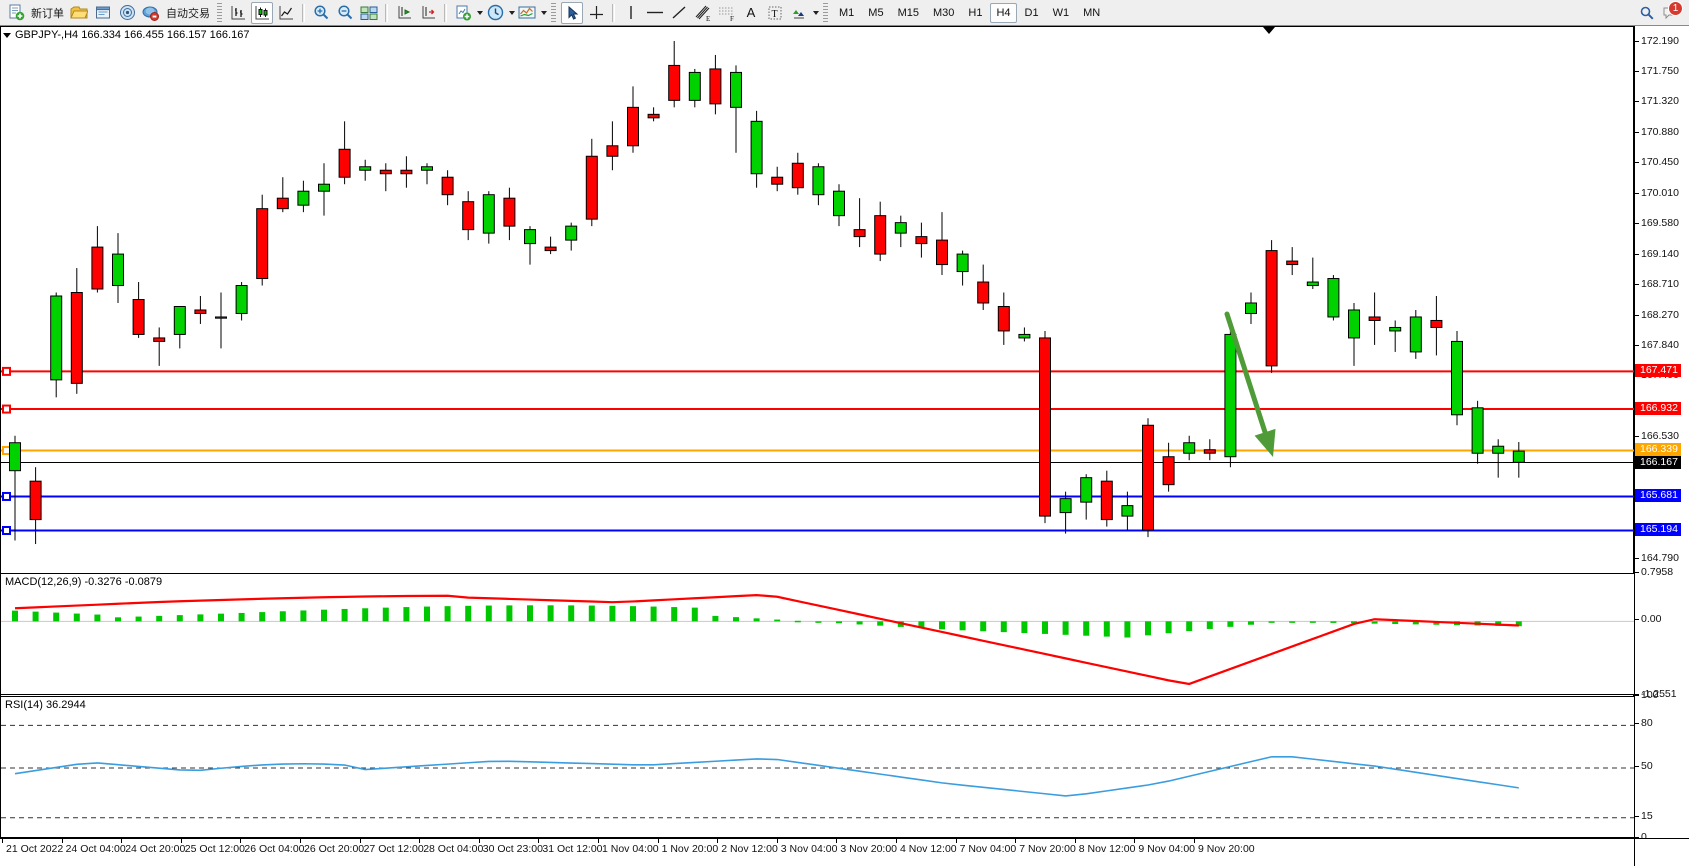 This screenshot has height=866, width=1689. What do you see at coordinates (847, 12) in the screenshot?
I see `timeframe-m1: M1` at bounding box center [847, 12].